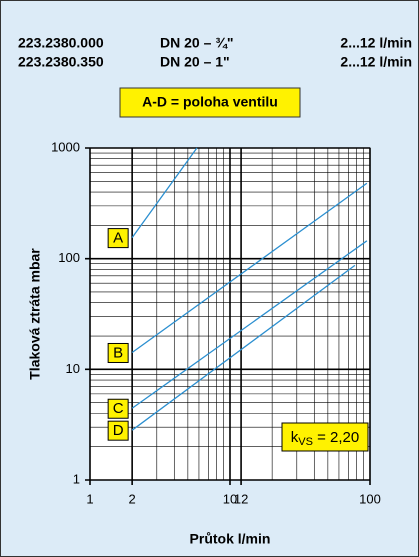 The image size is (419, 557). What do you see at coordinates (195, 62) in the screenshot?
I see `header-cell: DN 20 – 1"` at bounding box center [195, 62].